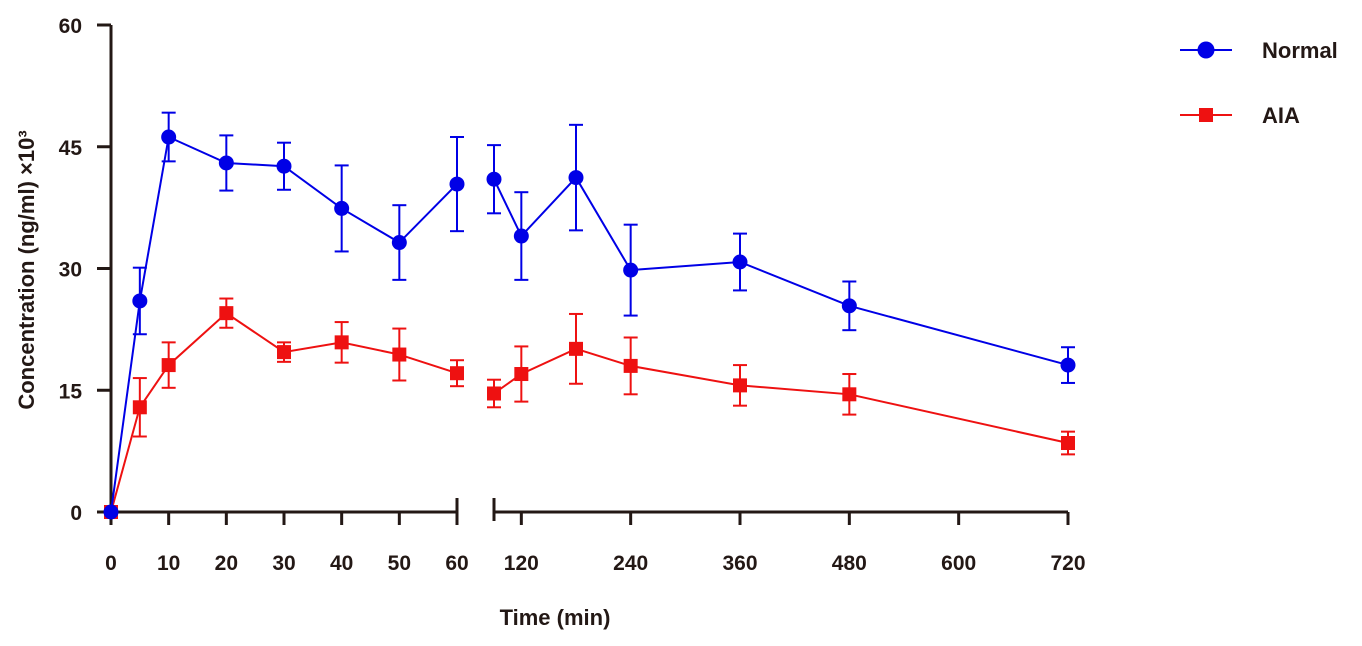 The width and height of the screenshot is (1362, 646). Describe the element at coordinates (70, 26) in the screenshot. I see `y-tick-label: 60` at that location.